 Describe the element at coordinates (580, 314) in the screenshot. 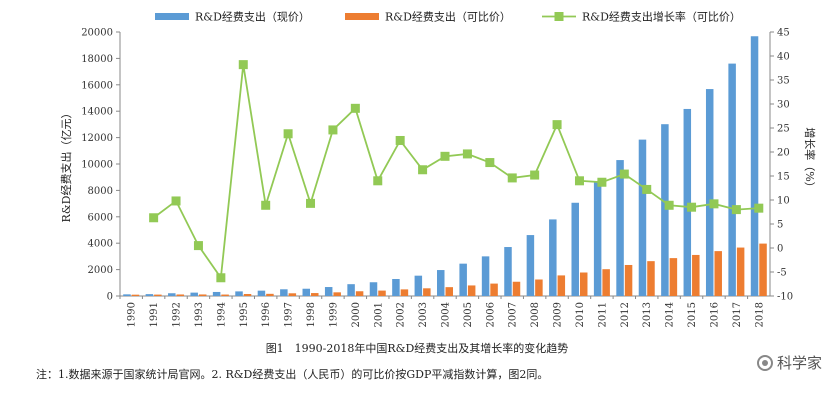

I see `x-tick-label: 2010` at that location.